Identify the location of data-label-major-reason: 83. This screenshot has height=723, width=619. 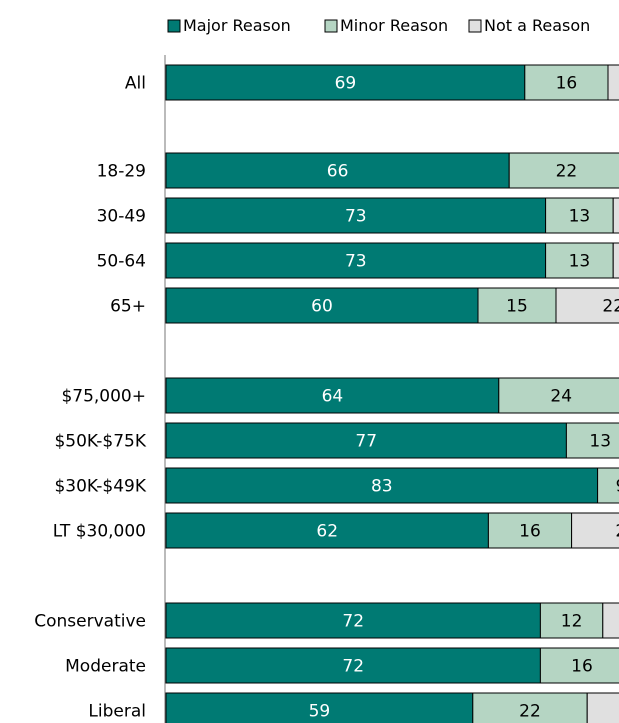
(382, 487).